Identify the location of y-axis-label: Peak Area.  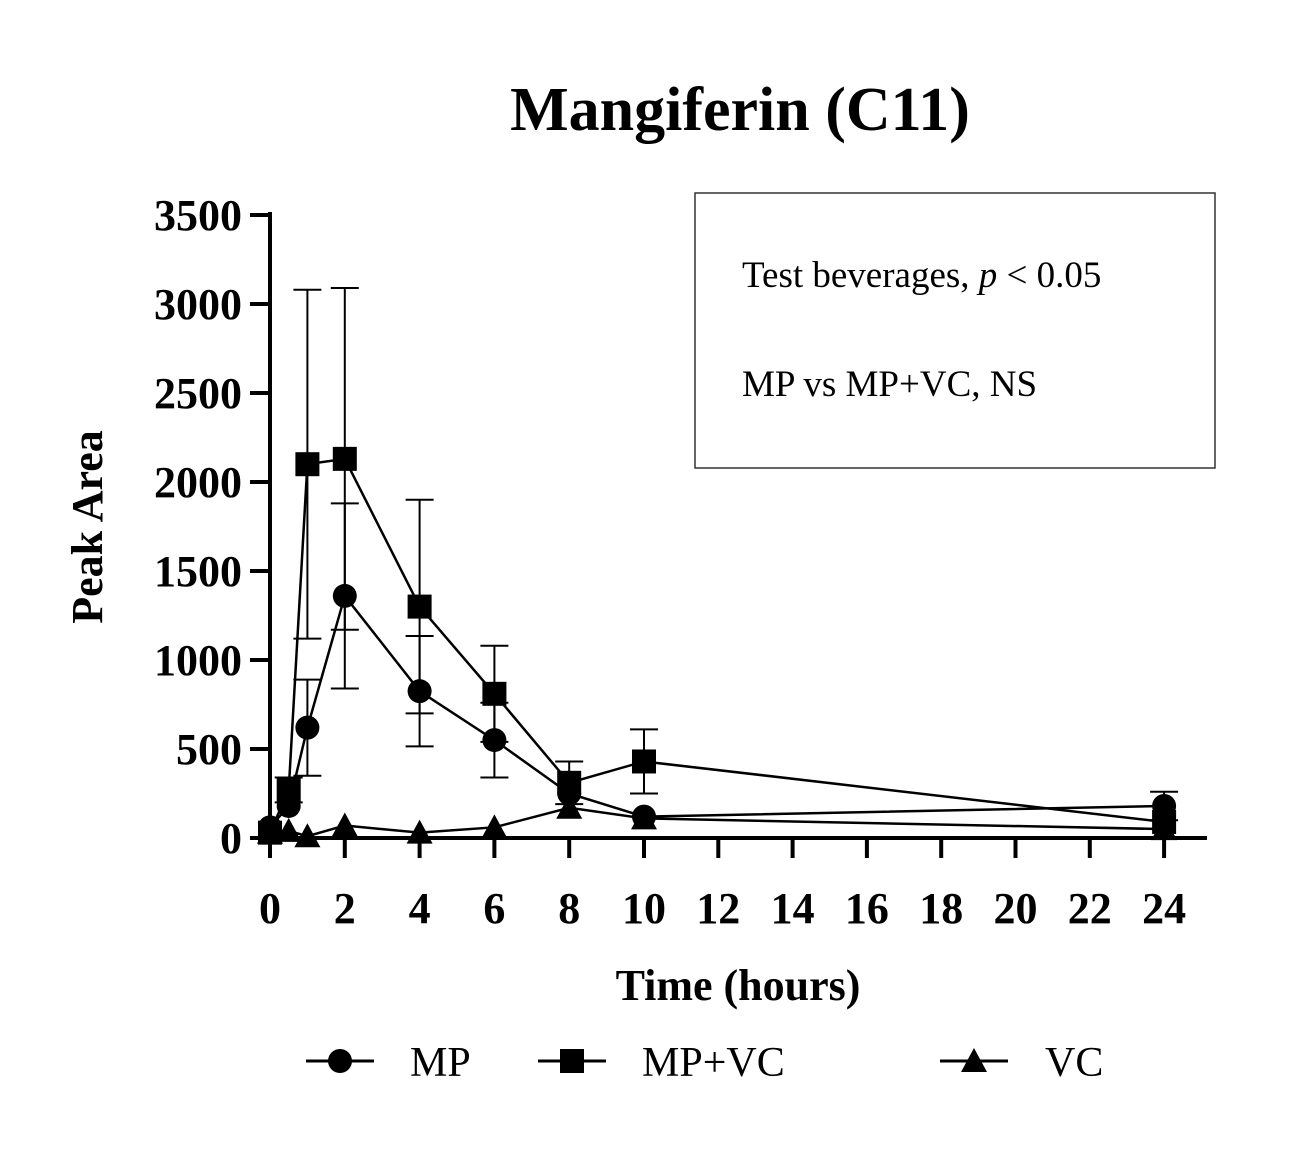
(87, 527).